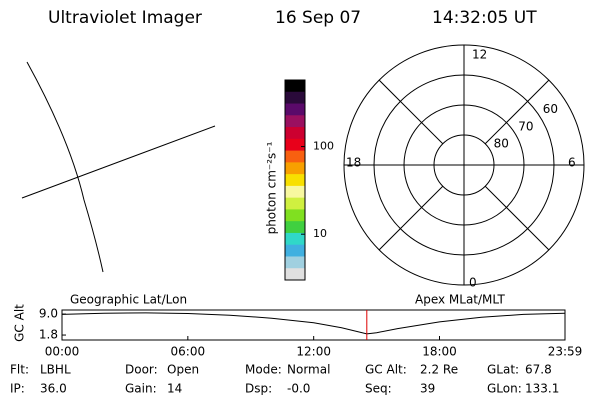  What do you see at coordinates (439, 352) in the screenshot?
I see `x-tick-label: 18:00` at bounding box center [439, 352].